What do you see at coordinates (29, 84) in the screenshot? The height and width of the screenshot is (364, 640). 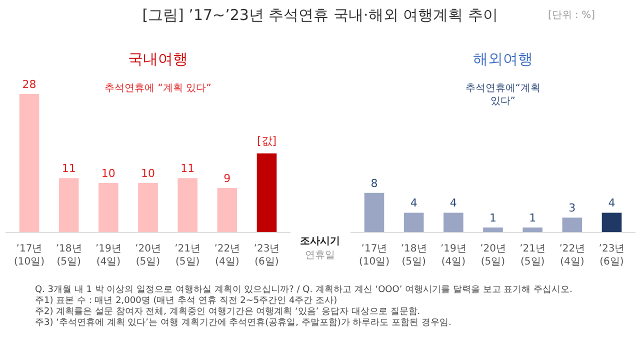 I see `data-label: 28` at bounding box center [29, 84].